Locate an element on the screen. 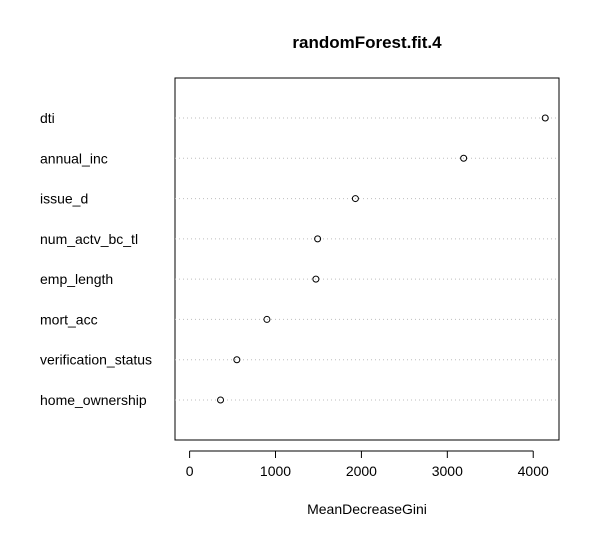 The image size is (600, 539). x-axis: 0 1000 2000 3000 4000 is located at coordinates (367, 464).